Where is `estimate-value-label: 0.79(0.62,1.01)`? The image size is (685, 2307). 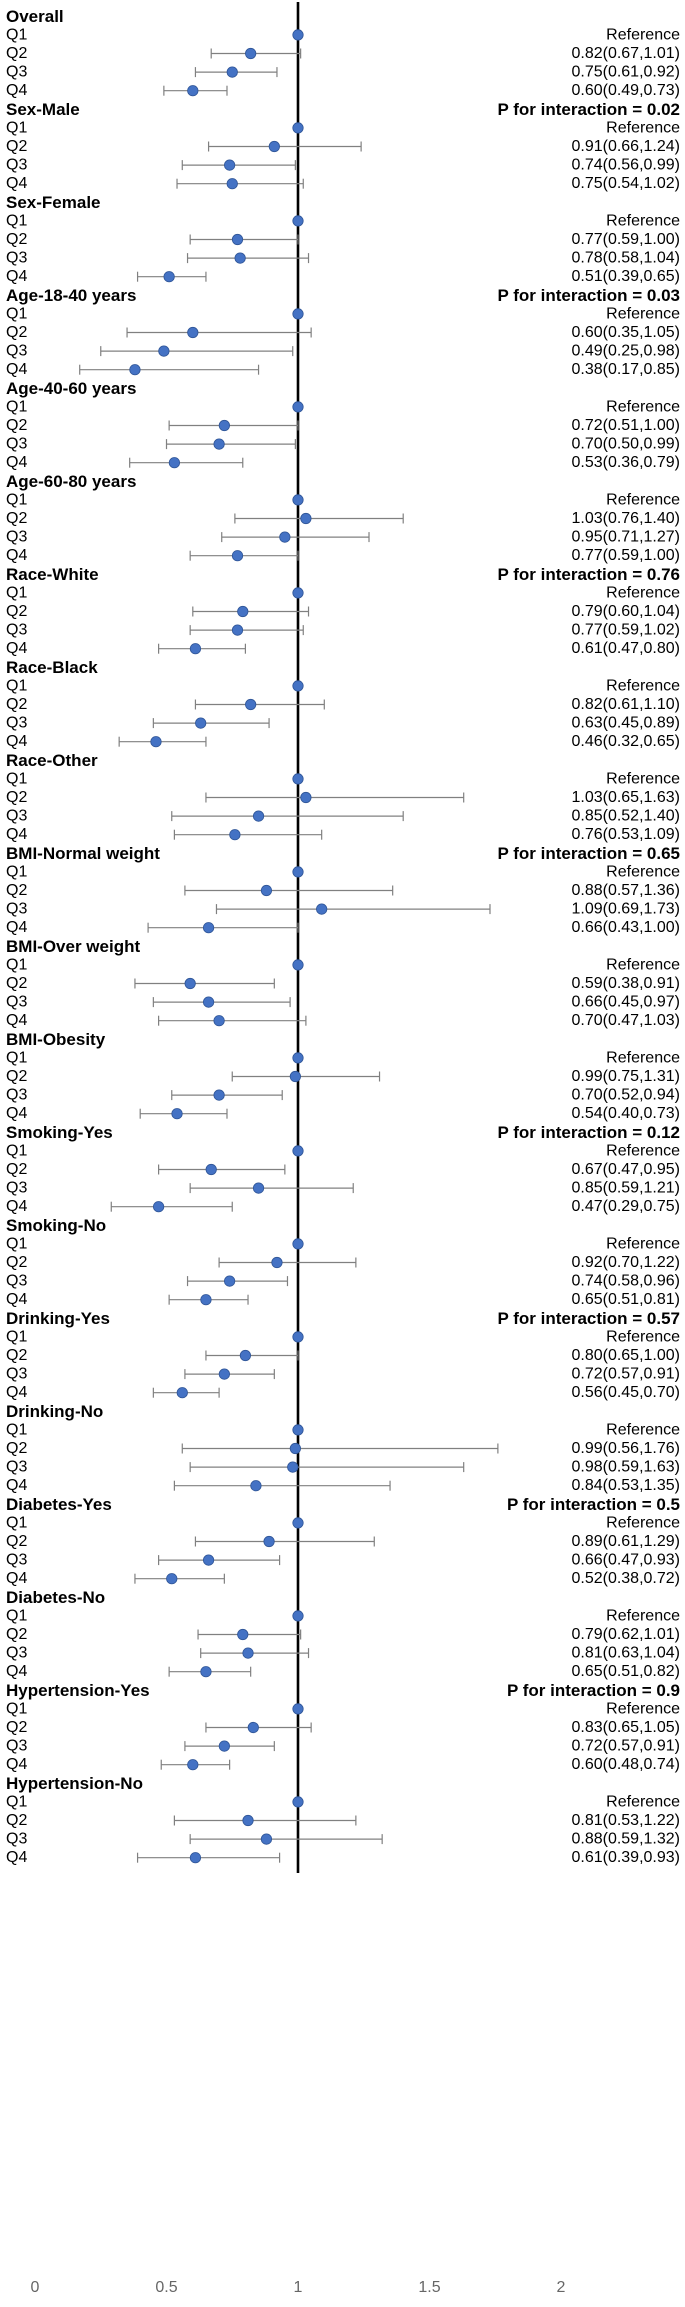 estimate-value-label: 0.79(0.62,1.01) is located at coordinates (625, 1634).